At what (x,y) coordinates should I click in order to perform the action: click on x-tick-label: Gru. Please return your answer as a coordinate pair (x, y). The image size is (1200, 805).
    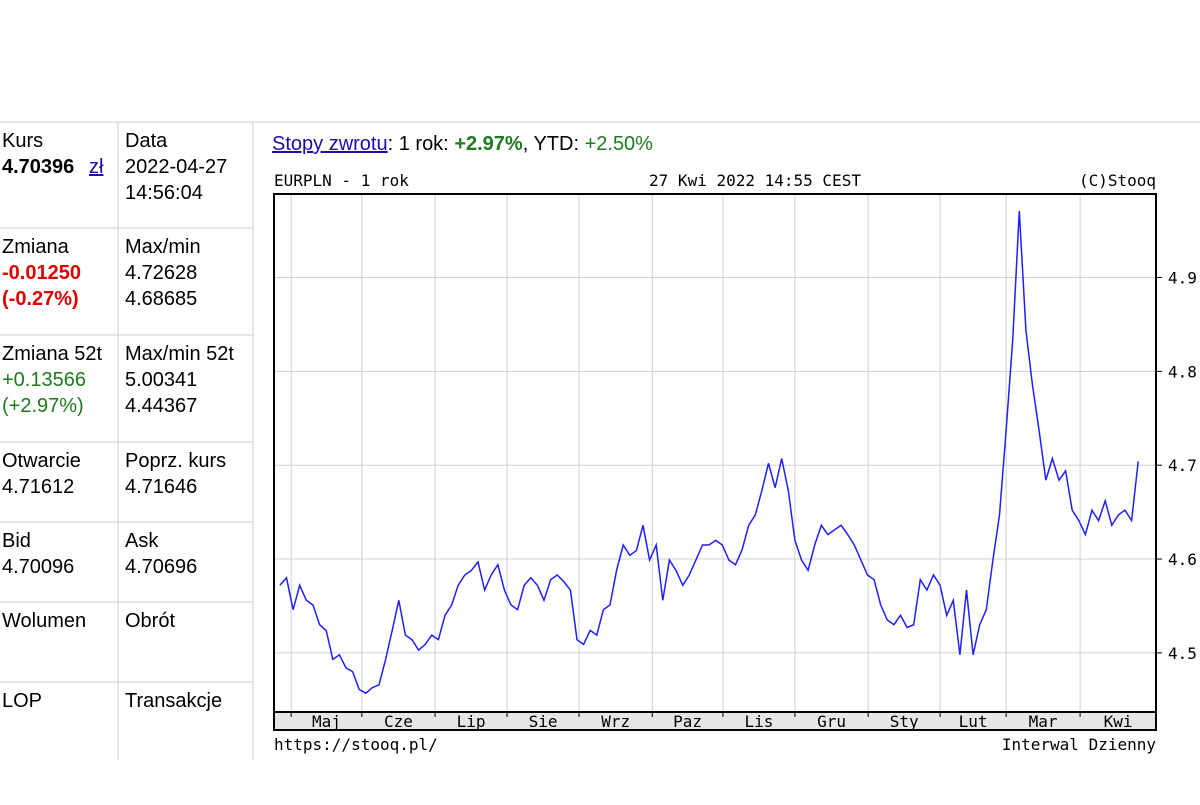
    Looking at the image, I should click on (831, 721).